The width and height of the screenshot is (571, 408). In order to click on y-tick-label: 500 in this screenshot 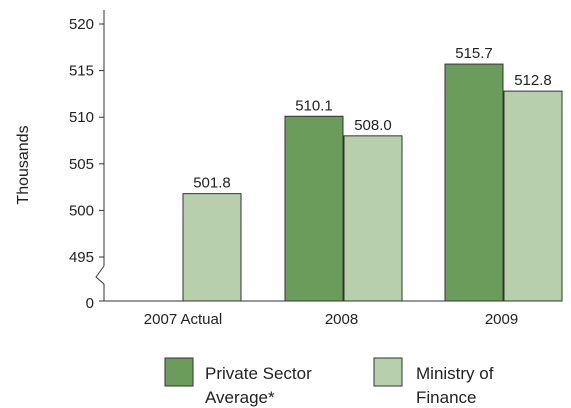, I will do `click(81, 210)`.